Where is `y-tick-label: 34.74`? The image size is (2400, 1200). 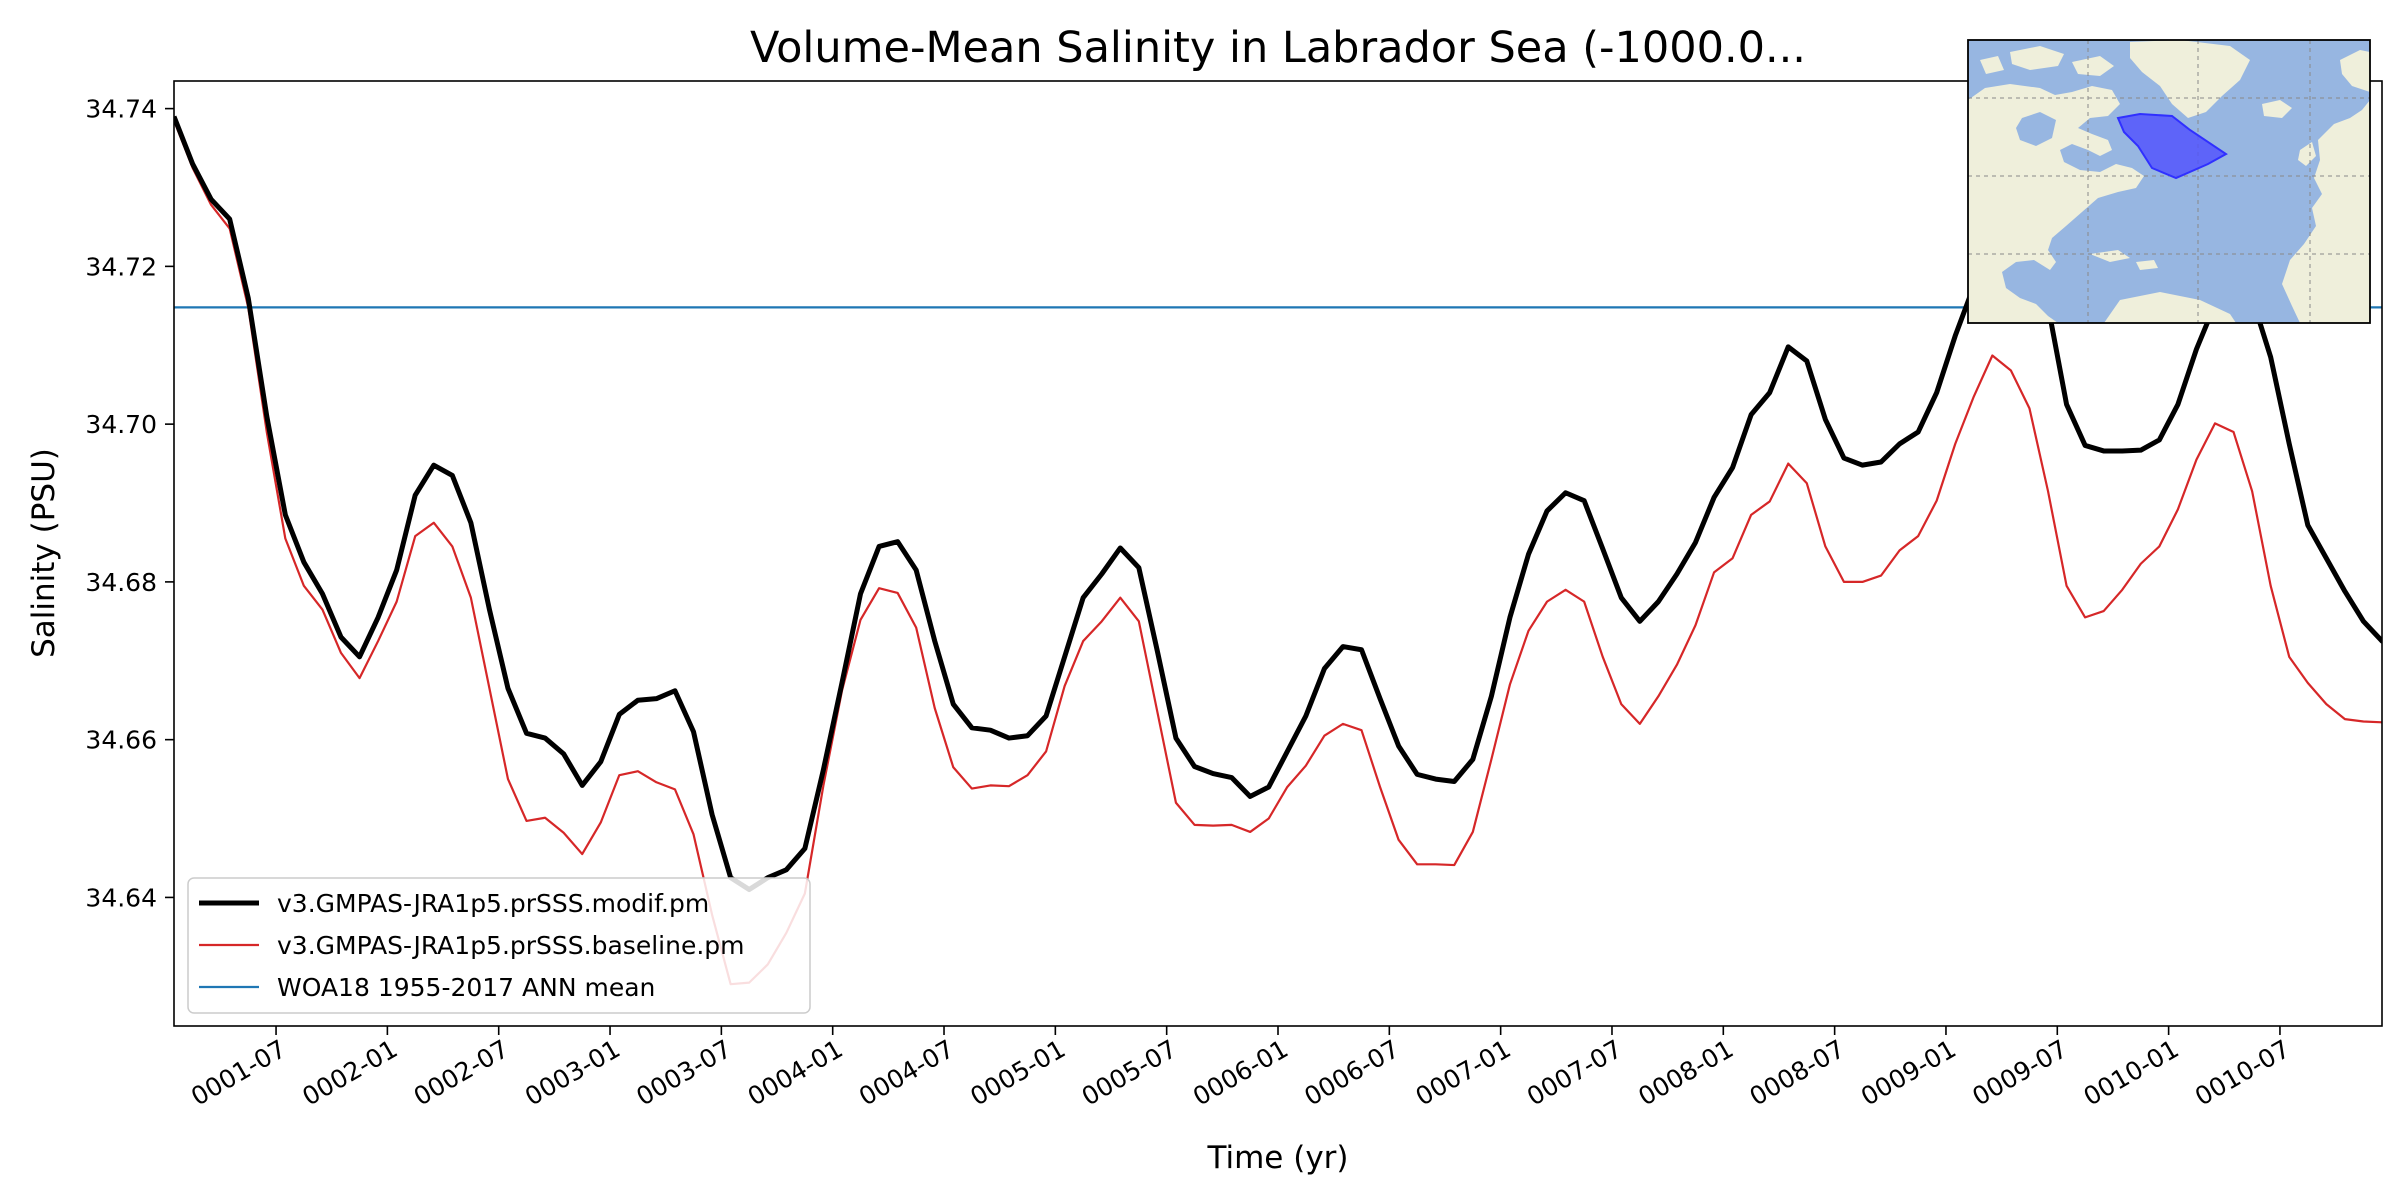 y-tick-label: 34.74 is located at coordinates (121, 109).